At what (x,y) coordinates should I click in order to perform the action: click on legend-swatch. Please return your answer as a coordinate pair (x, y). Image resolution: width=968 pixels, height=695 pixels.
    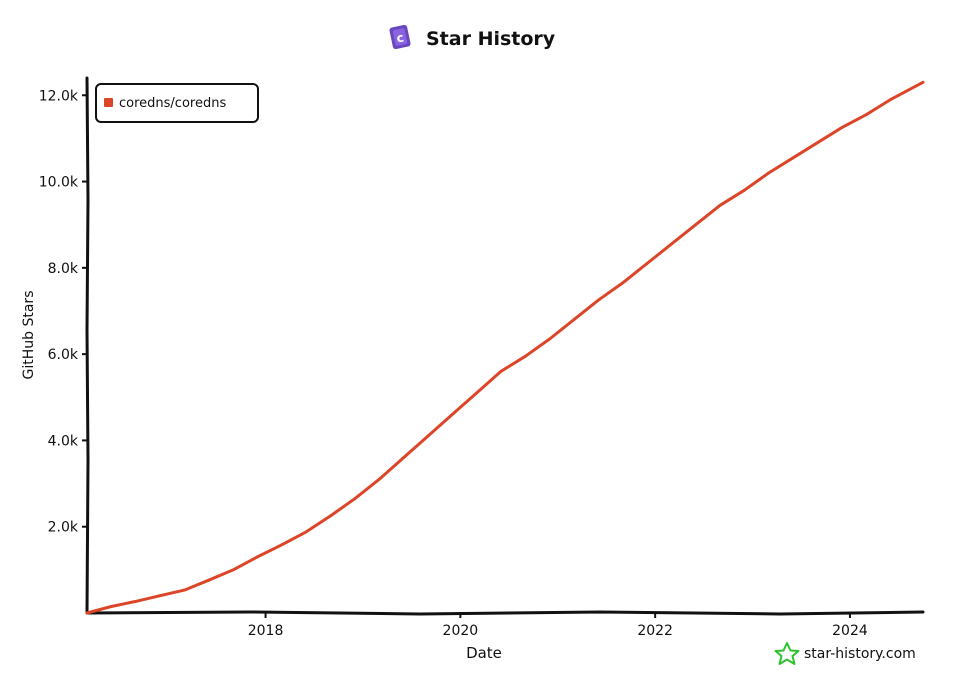
    Looking at the image, I should click on (108, 102).